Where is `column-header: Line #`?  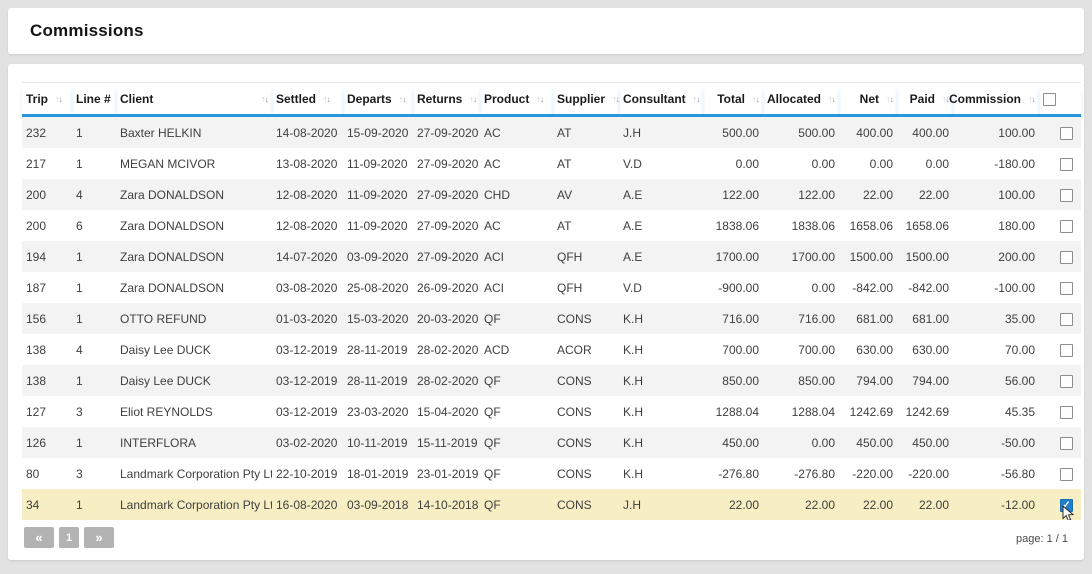 column-header: Line # is located at coordinates (94, 100).